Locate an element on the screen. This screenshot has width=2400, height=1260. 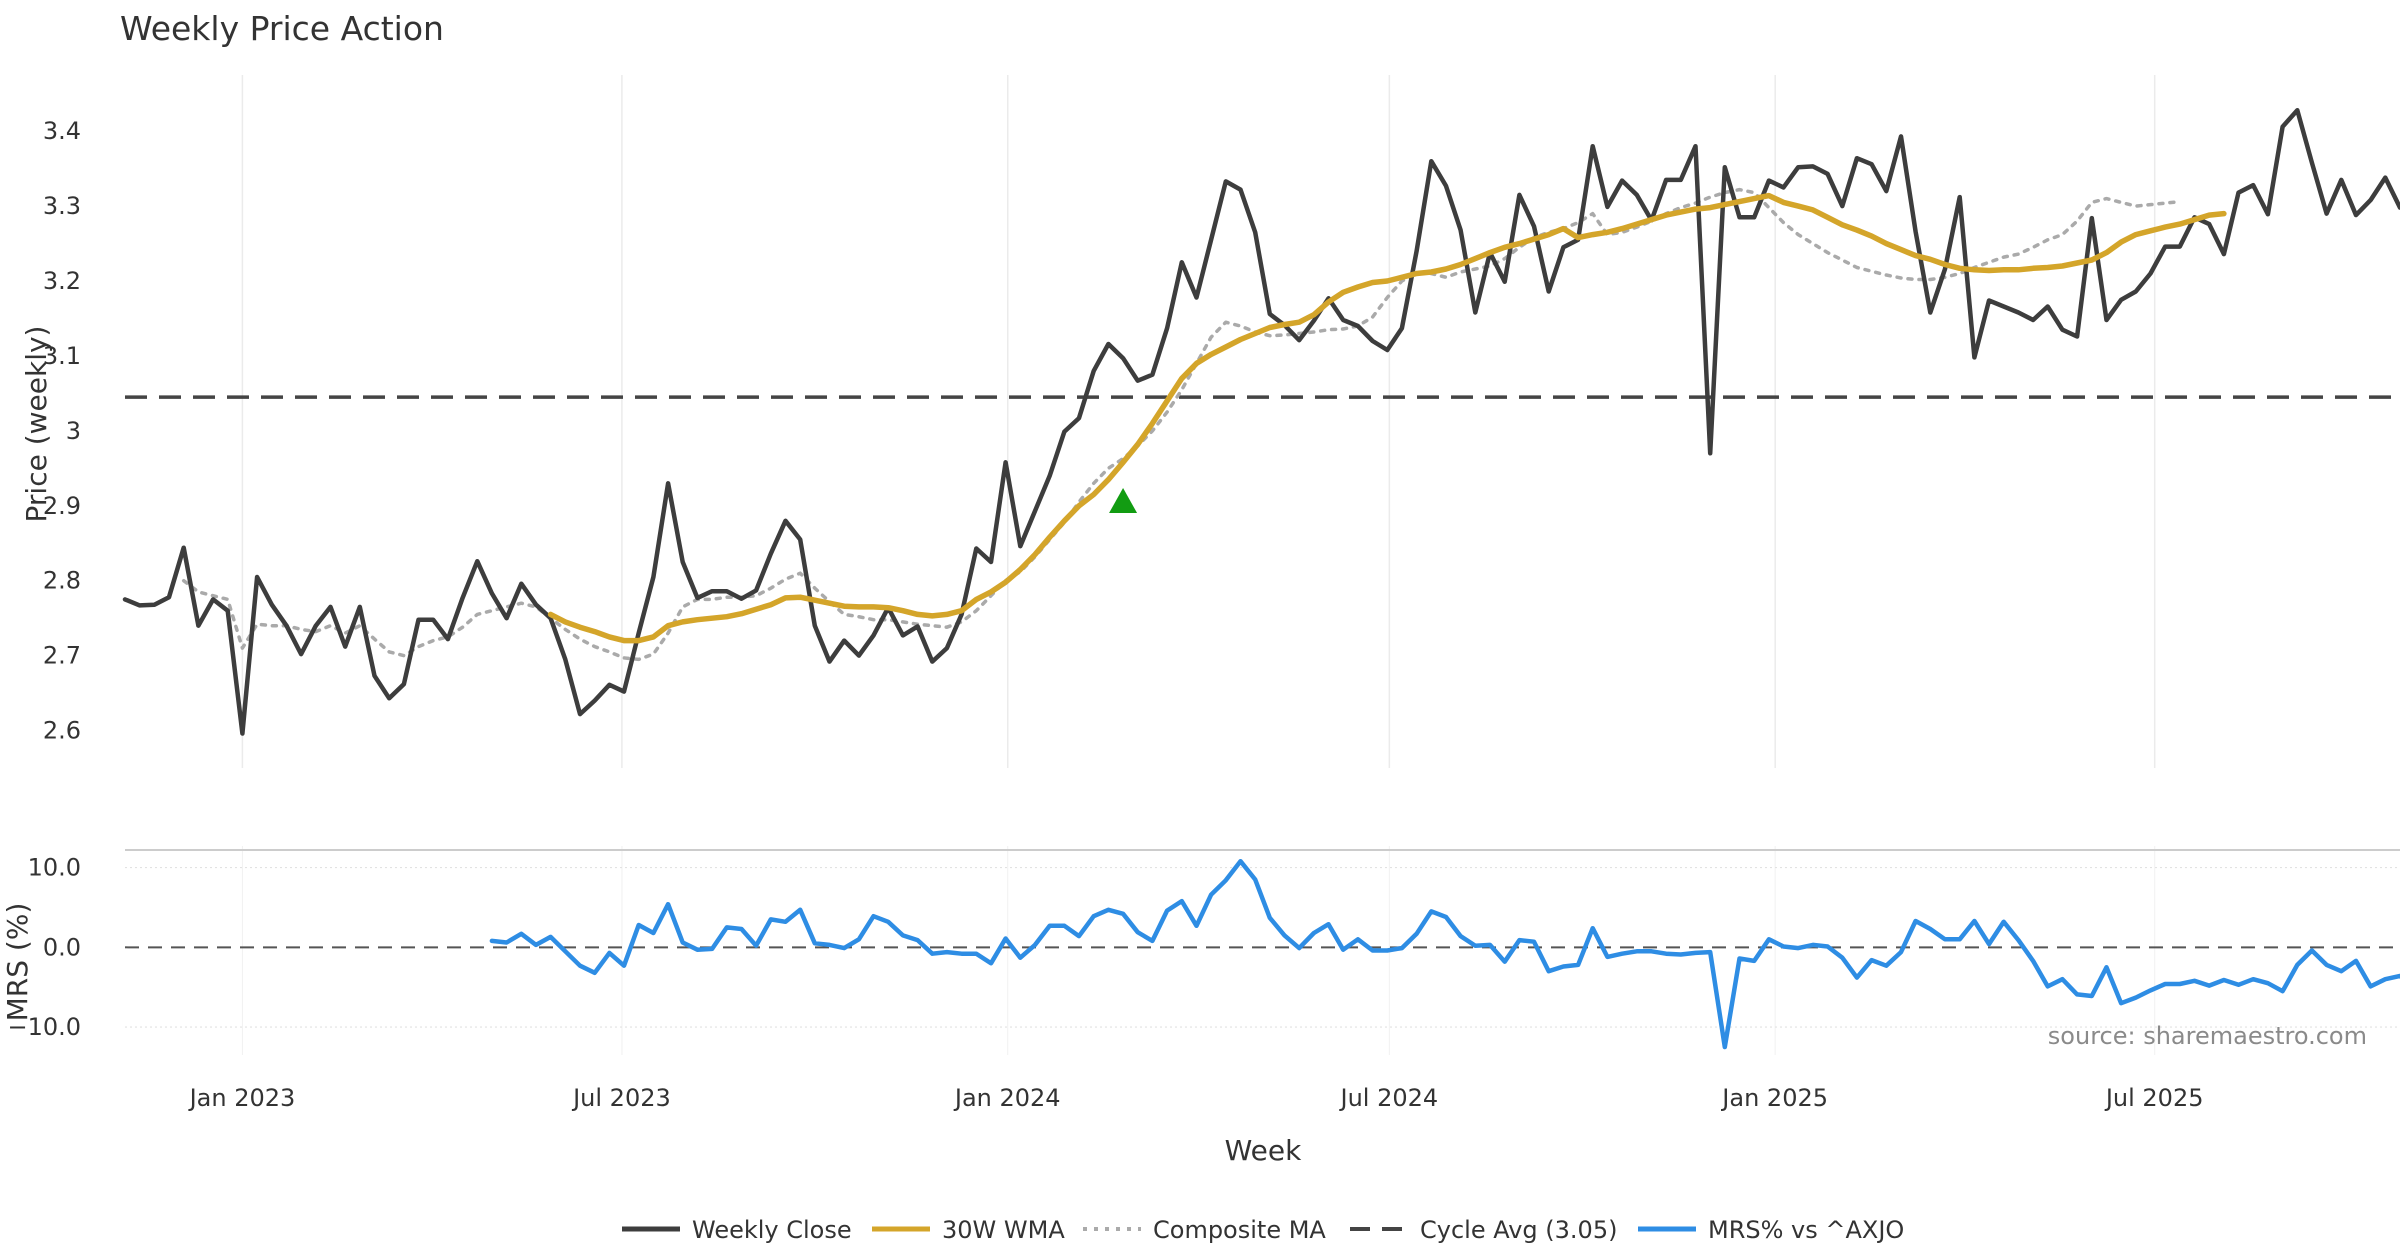
legend-label: 30W WMA is located at coordinates (1003, 1230).